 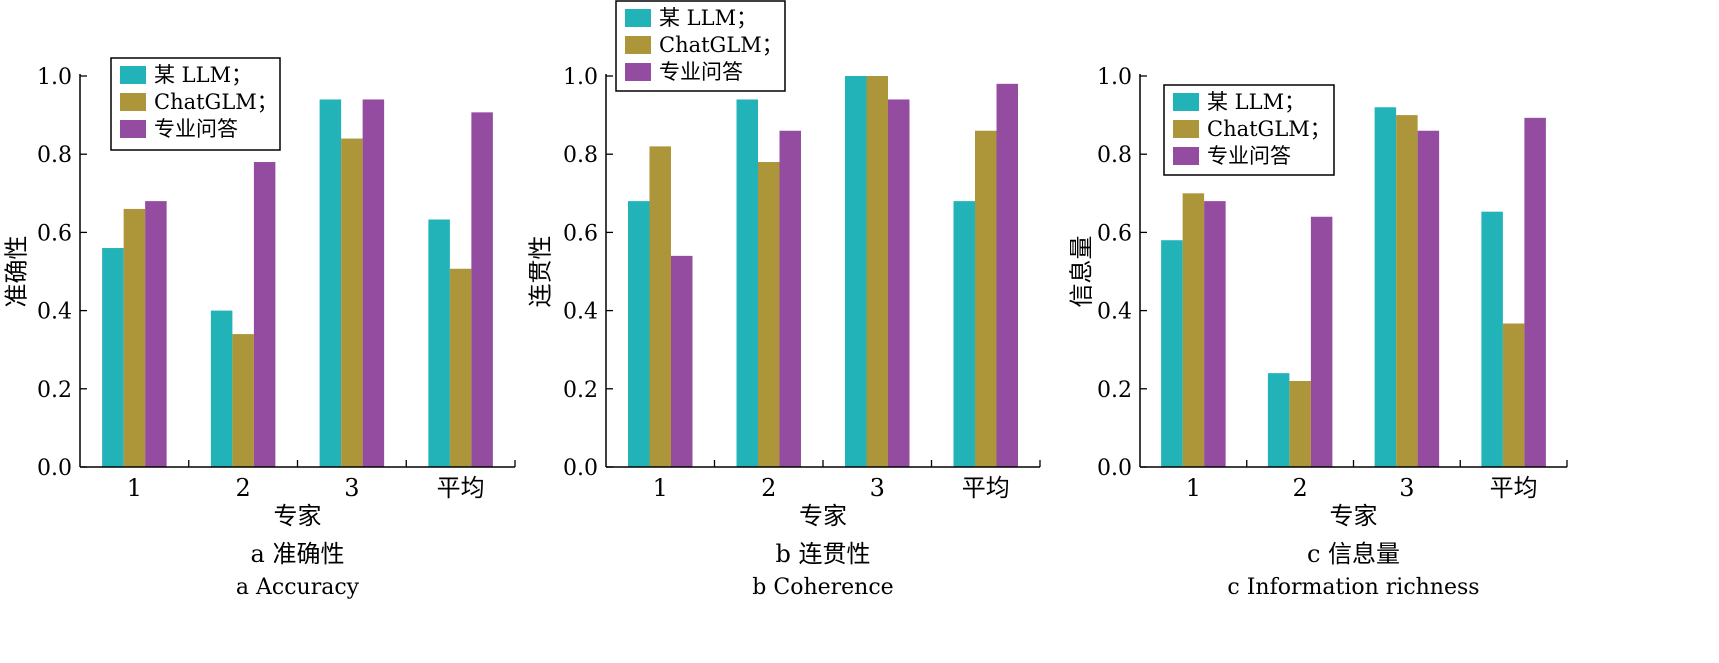 I want to click on bar-panel1-series2-cat2, so click(x=243, y=400).